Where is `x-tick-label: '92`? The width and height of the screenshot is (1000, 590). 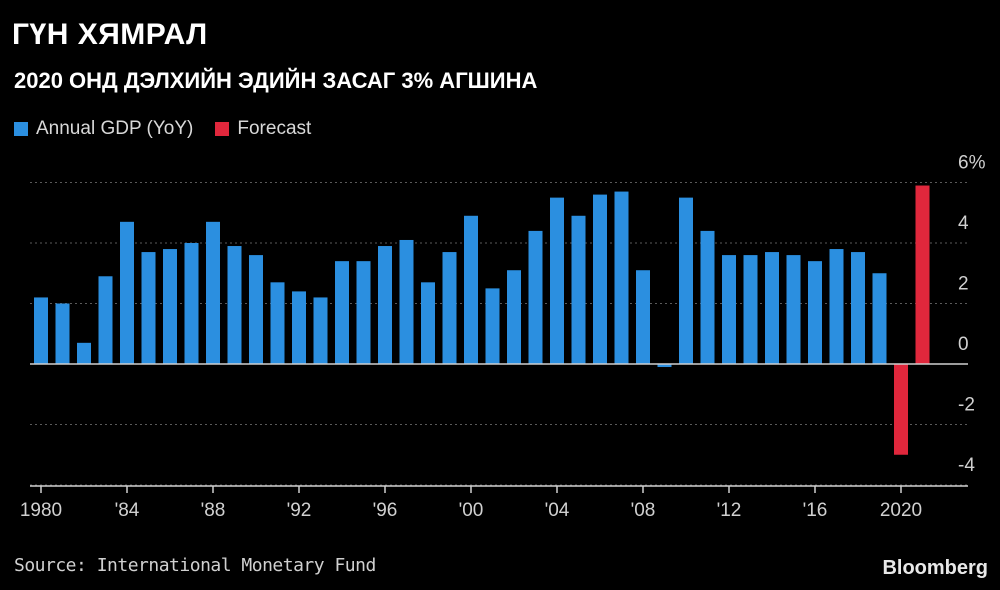 x-tick-label: '92 is located at coordinates (299, 510).